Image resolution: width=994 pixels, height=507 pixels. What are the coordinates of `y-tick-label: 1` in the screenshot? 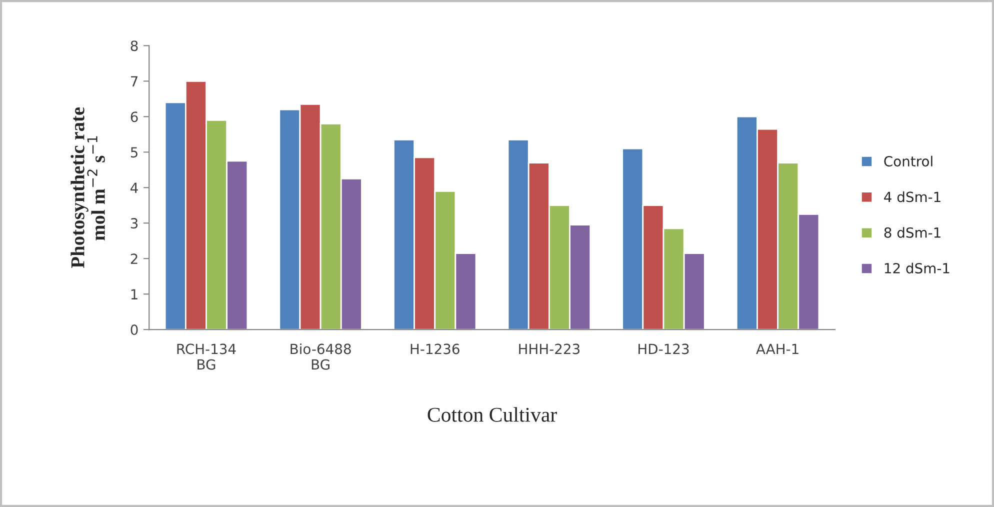 It's located at (134, 294).